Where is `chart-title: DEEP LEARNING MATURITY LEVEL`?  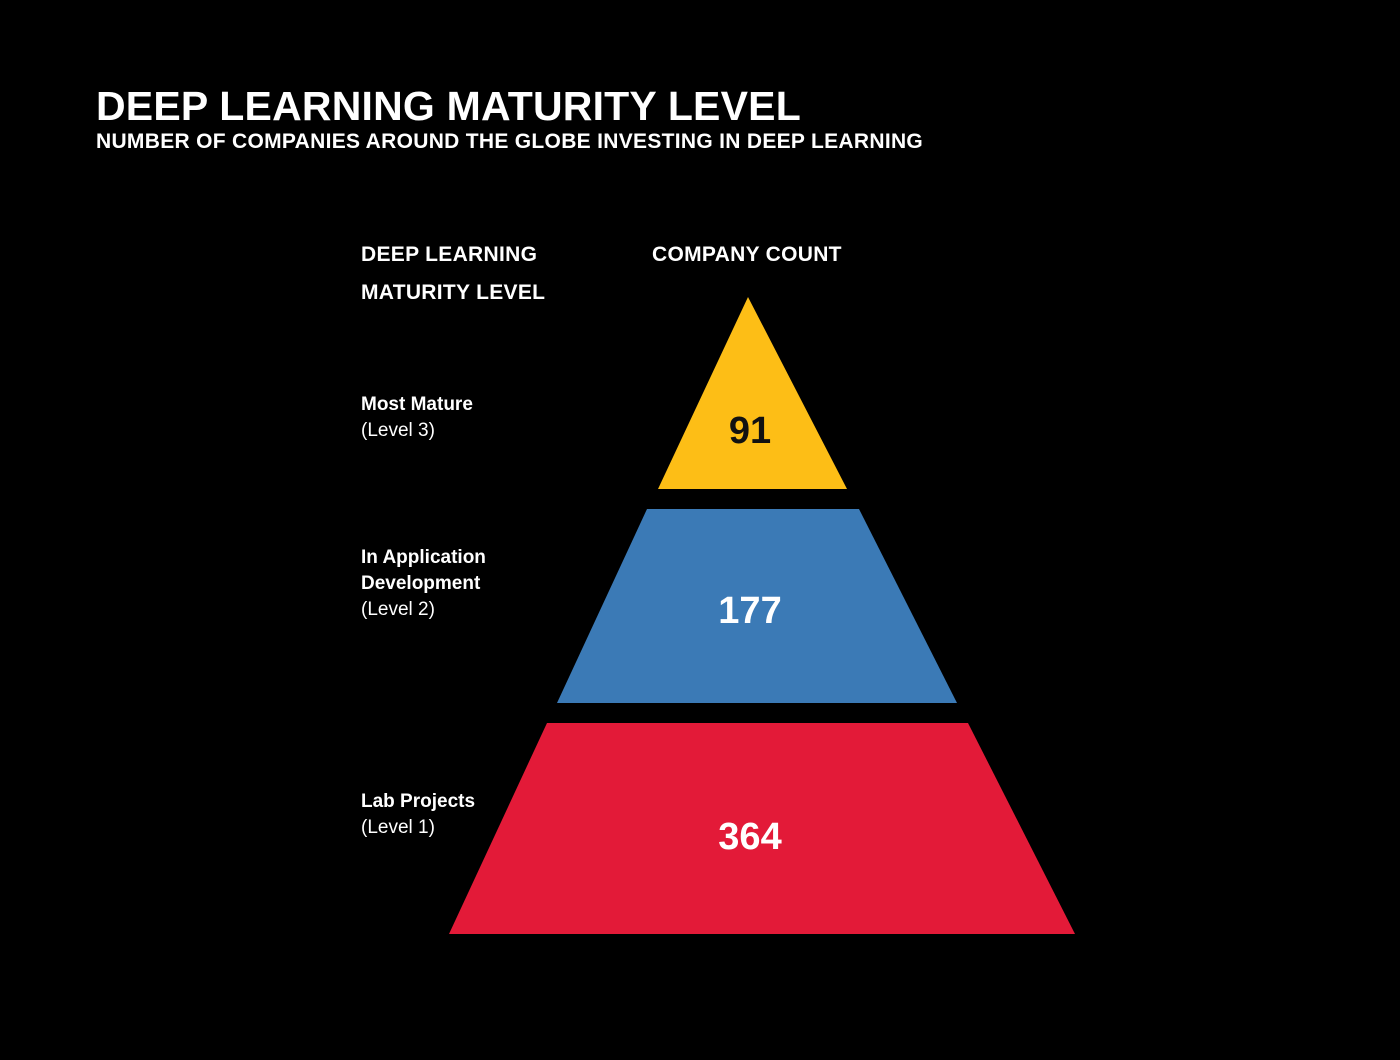
chart-title: DEEP LEARNING MATURITY LEVEL is located at coordinates (448, 106).